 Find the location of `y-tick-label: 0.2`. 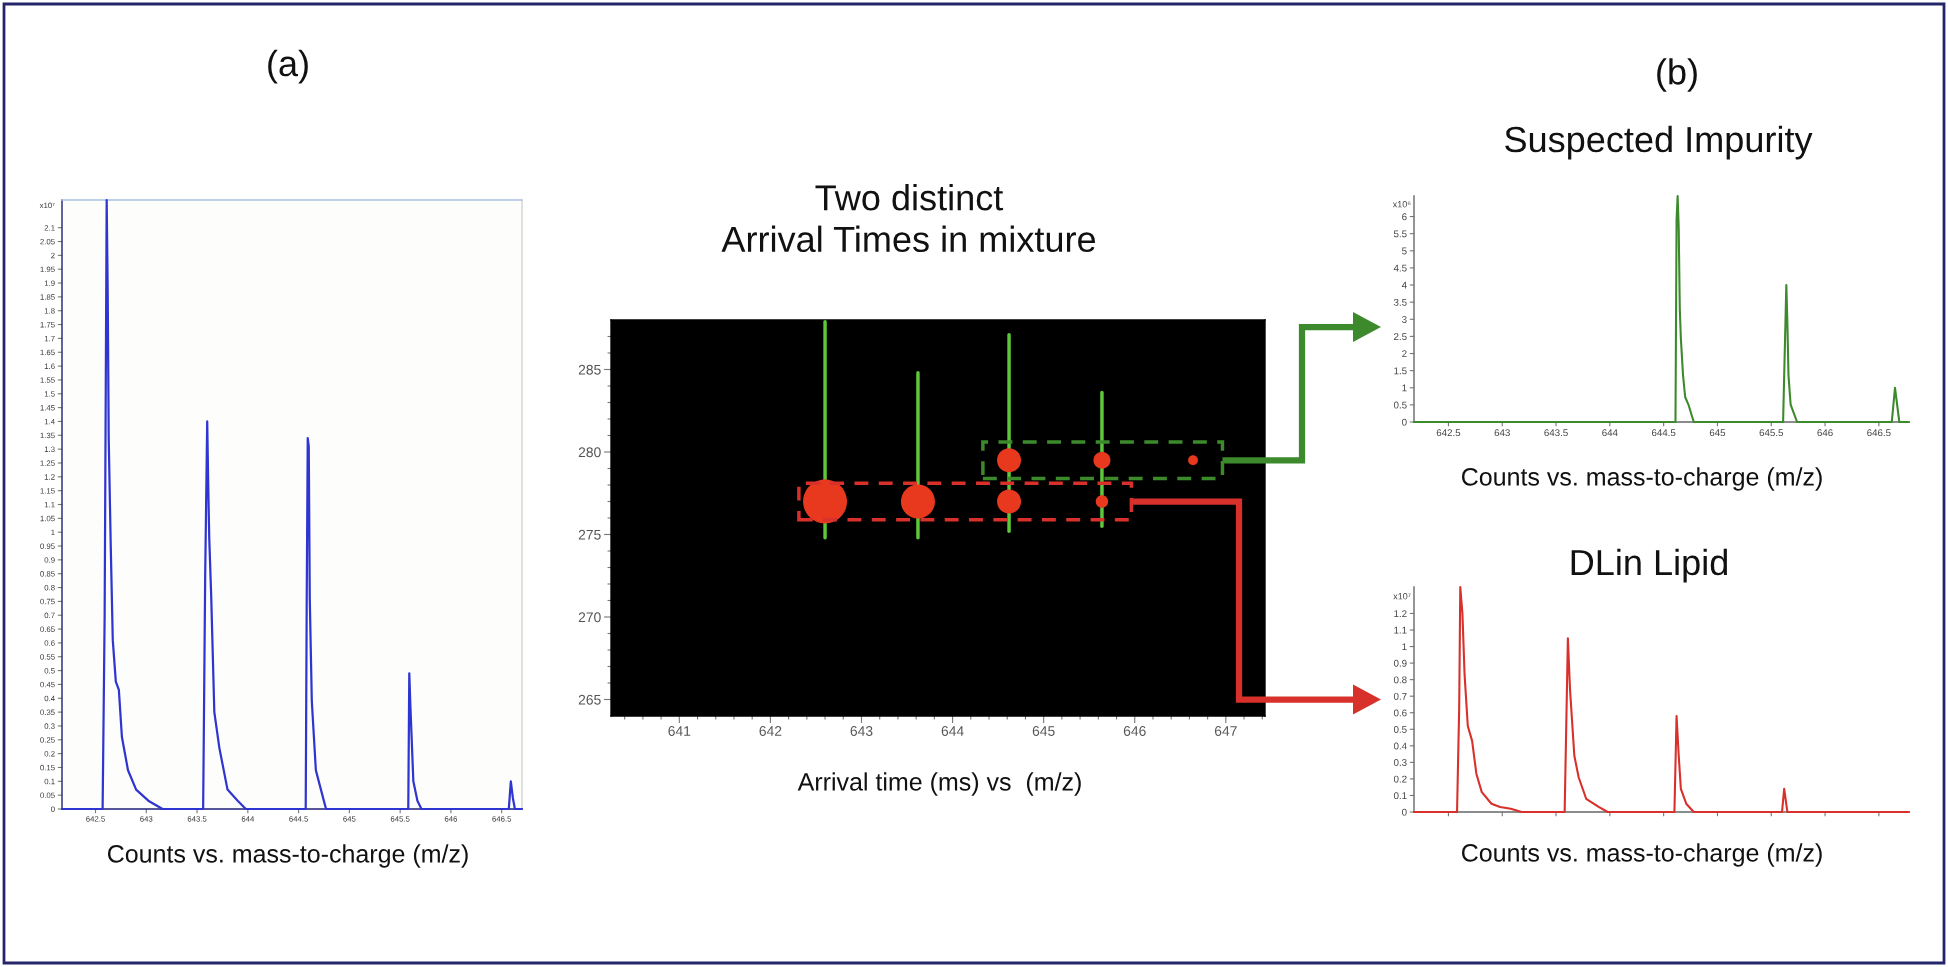

y-tick-label: 0.2 is located at coordinates (1400, 779).